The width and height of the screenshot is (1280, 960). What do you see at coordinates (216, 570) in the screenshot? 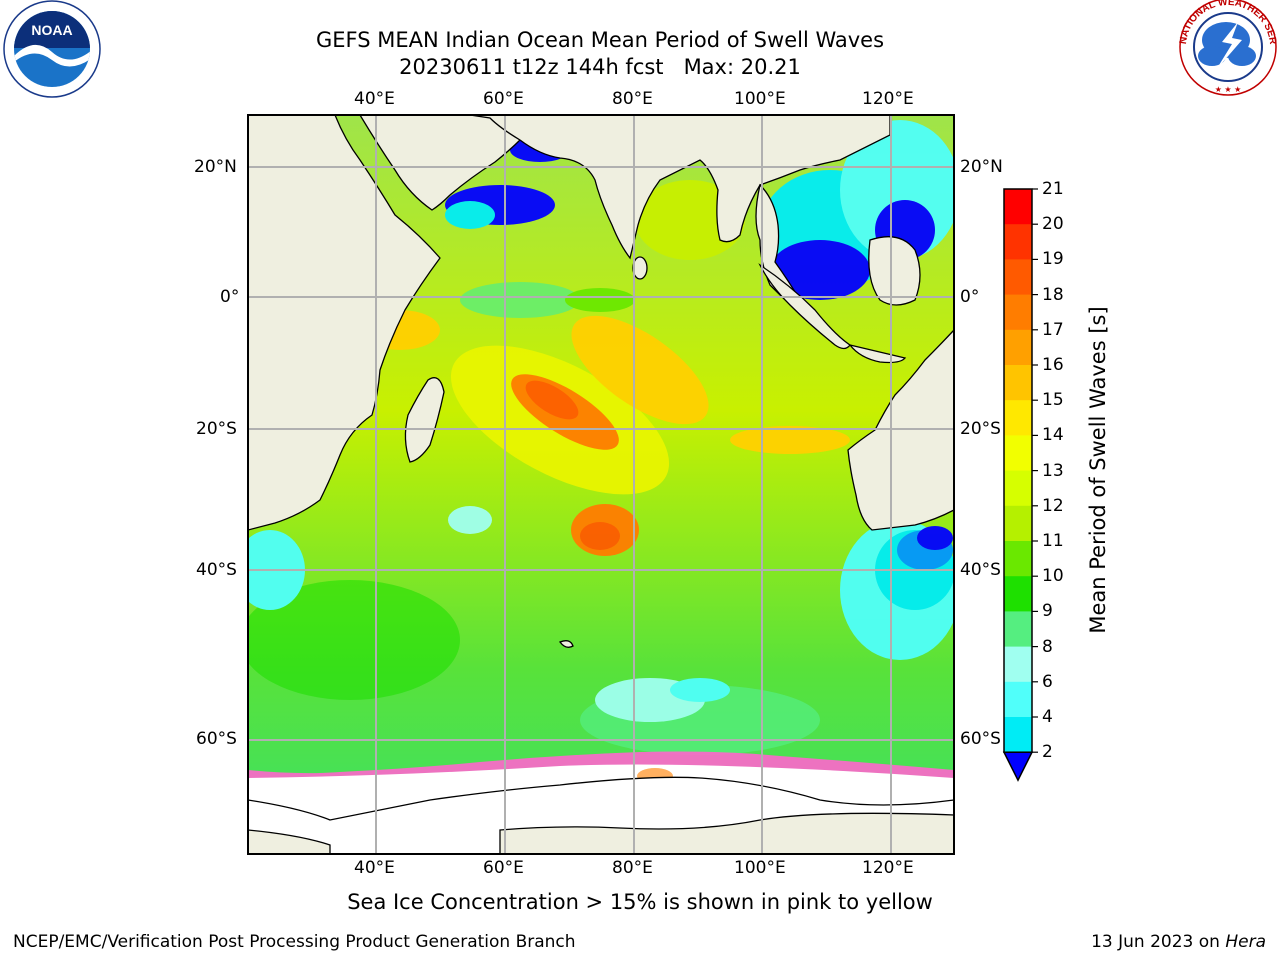
I see `lat-label-left: 40°S` at bounding box center [216, 570].